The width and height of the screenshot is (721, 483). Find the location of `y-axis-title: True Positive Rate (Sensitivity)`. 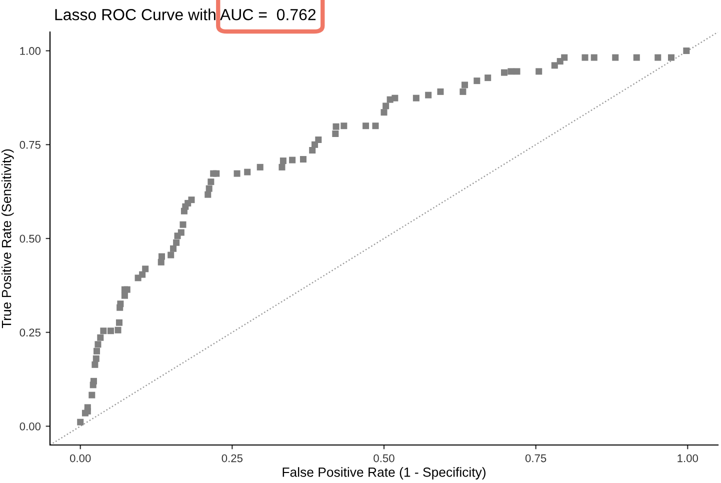

y-axis-title: True Positive Rate (Sensitivity) is located at coordinates (7, 238).